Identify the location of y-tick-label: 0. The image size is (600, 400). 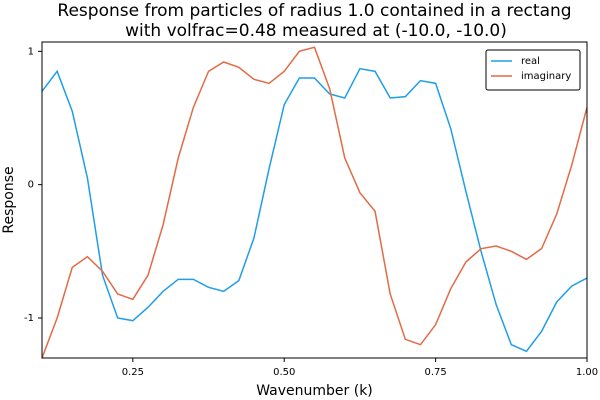
(31, 185).